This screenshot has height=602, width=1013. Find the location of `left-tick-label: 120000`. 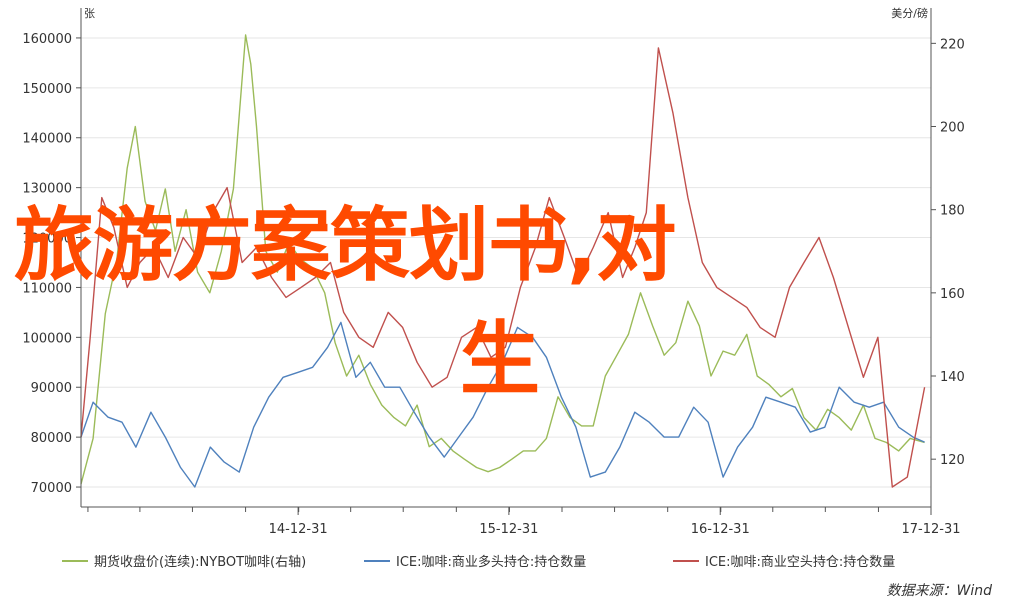

left-tick-label: 120000 is located at coordinates (47, 239).